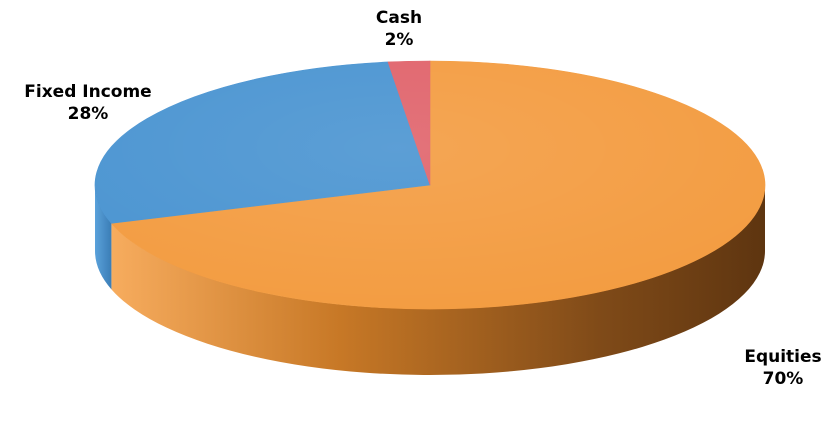  I want to click on label-fixed-income: Fixed Income, so click(87, 92).